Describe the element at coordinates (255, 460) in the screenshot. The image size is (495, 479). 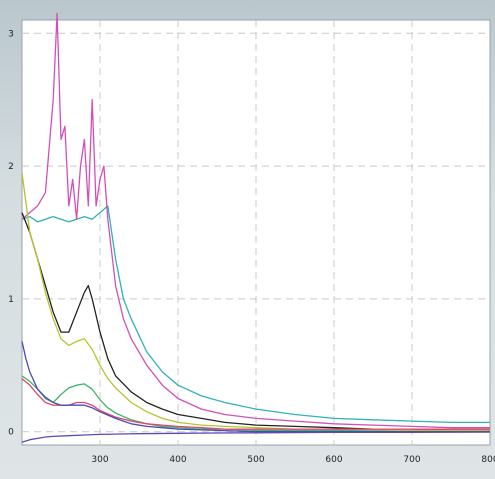
I see `x-tick-label: 500` at that location.